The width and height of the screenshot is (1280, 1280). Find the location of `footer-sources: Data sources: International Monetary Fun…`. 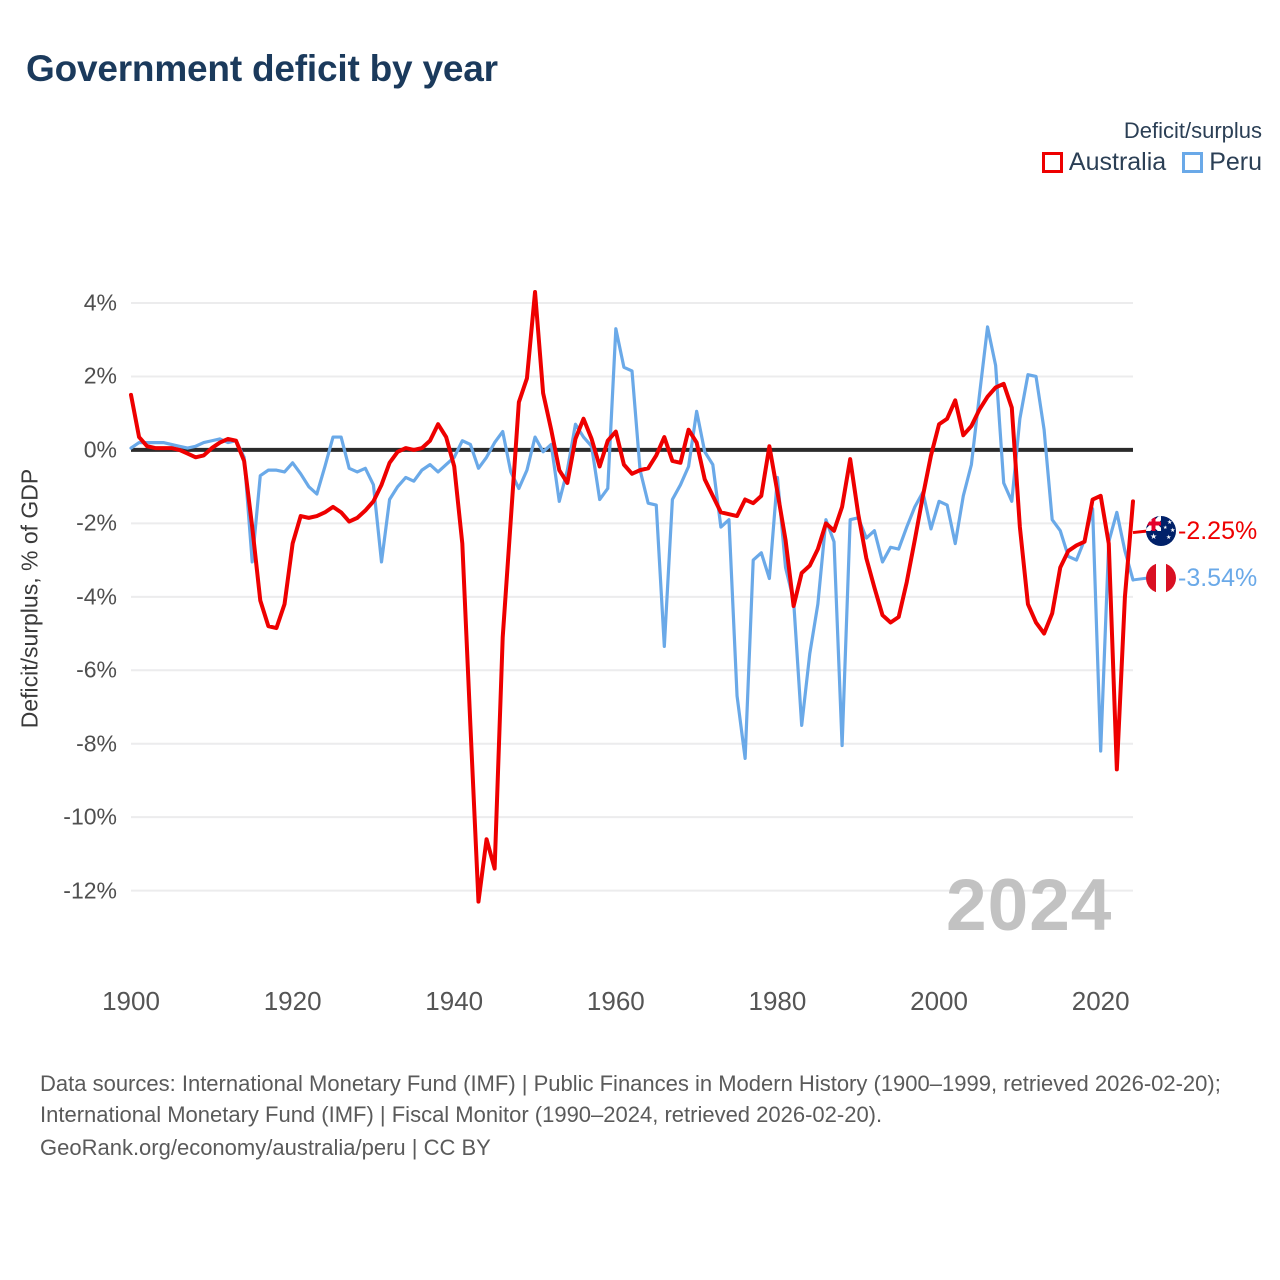

footer-sources: Data sources: International Monetary Fun… is located at coordinates (630, 1099).